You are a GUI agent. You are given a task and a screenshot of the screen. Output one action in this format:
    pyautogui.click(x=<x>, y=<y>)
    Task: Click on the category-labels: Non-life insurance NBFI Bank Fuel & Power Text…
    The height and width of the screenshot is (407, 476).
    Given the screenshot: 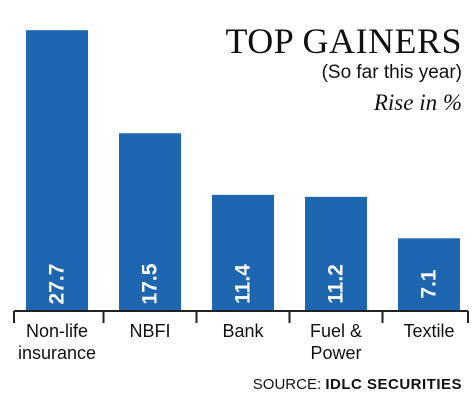 What is the action you would take?
    pyautogui.click(x=236, y=342)
    